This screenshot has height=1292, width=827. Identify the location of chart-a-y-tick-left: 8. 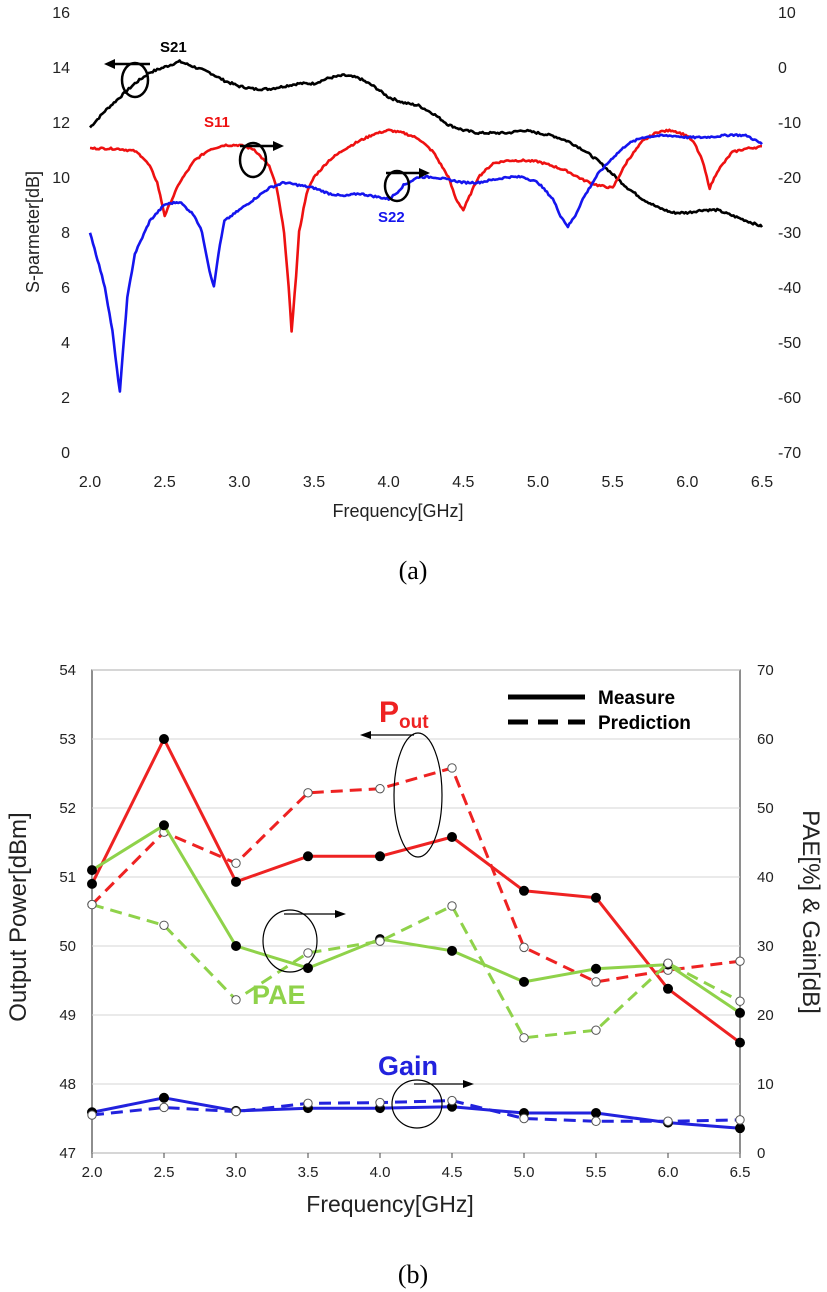
(65, 233).